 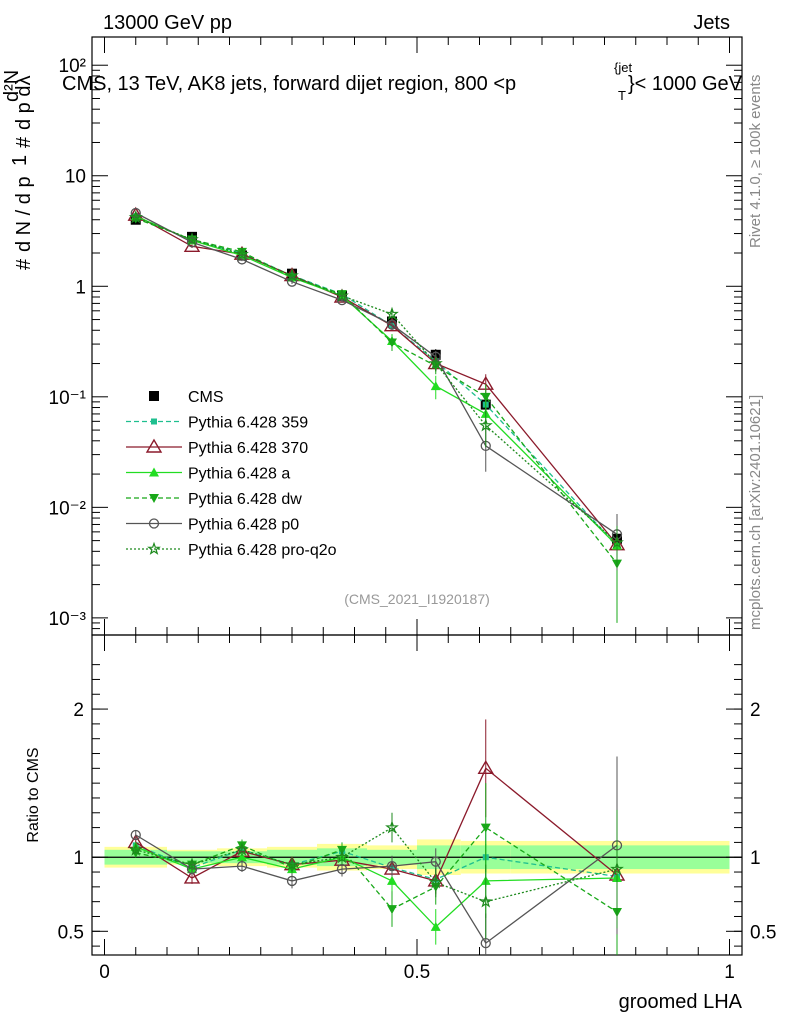 I want to click on ratio-y-tick-label-right: 2, so click(x=755, y=710).